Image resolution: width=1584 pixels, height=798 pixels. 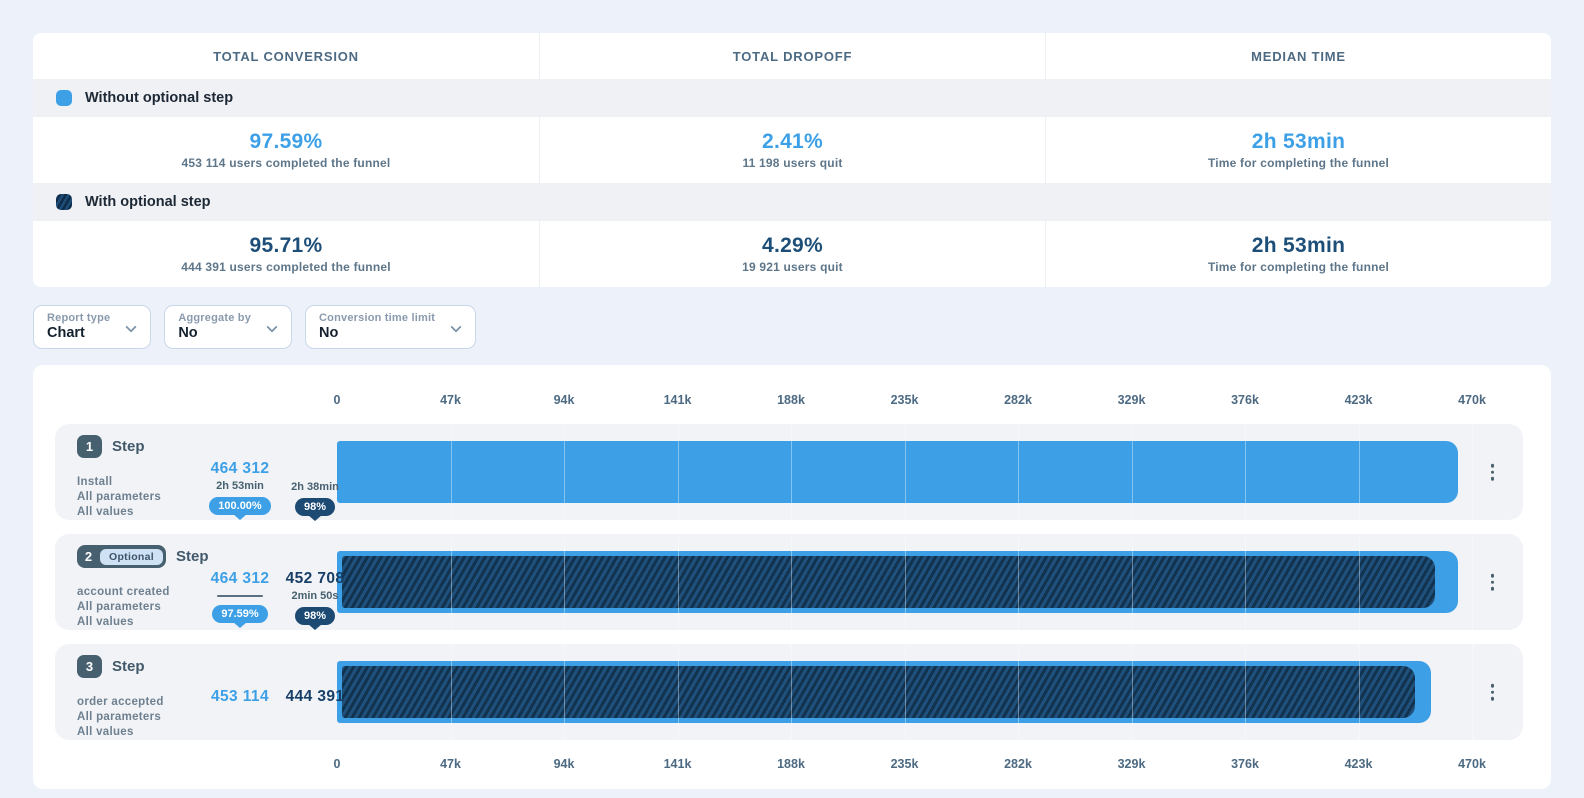 What do you see at coordinates (228, 327) in the screenshot?
I see `aggregate-by-dropdown: Aggregate by No` at bounding box center [228, 327].